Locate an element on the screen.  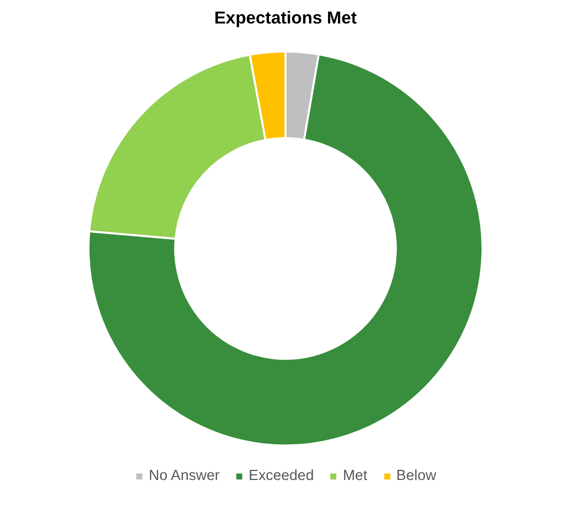
legend-label: Exceeded is located at coordinates (281, 476).